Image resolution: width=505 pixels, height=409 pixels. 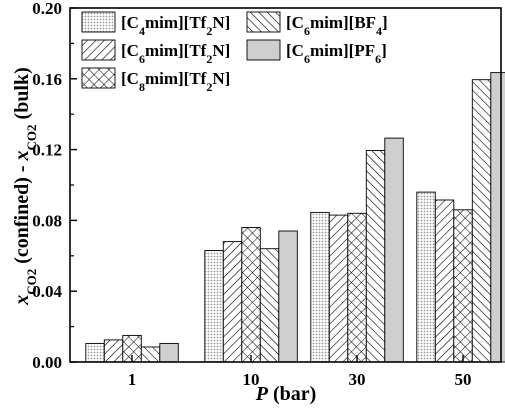 I want to click on x-axis-title: P (bar), so click(x=286, y=394).